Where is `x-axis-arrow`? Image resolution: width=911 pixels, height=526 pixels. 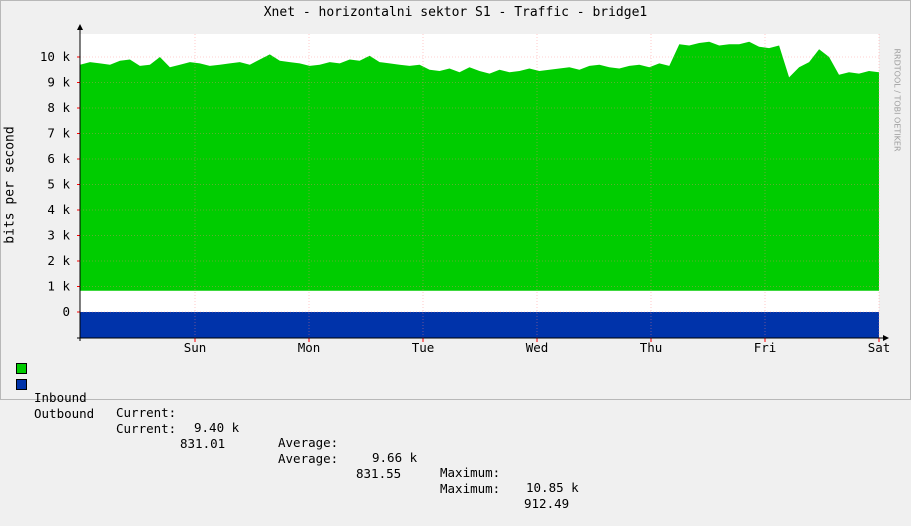
x-axis-arrow is located at coordinates (886, 338).